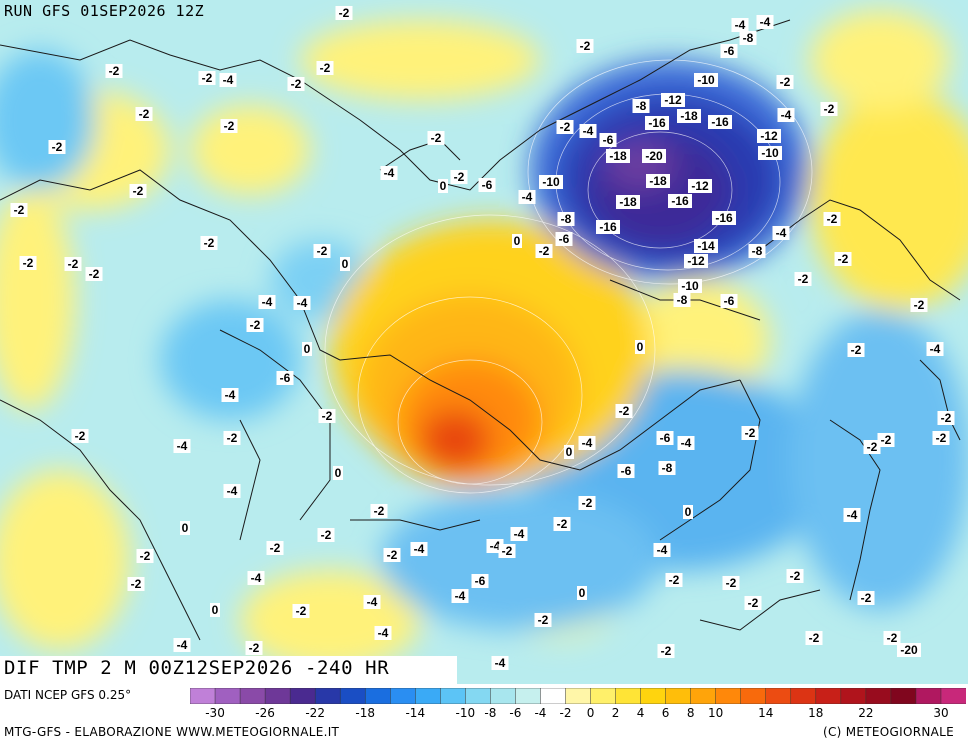 This screenshot has height=745, width=968. I want to click on map-title: DIF TMP 2 M 00Z12SEP2026 -240 HR, so click(197, 668).